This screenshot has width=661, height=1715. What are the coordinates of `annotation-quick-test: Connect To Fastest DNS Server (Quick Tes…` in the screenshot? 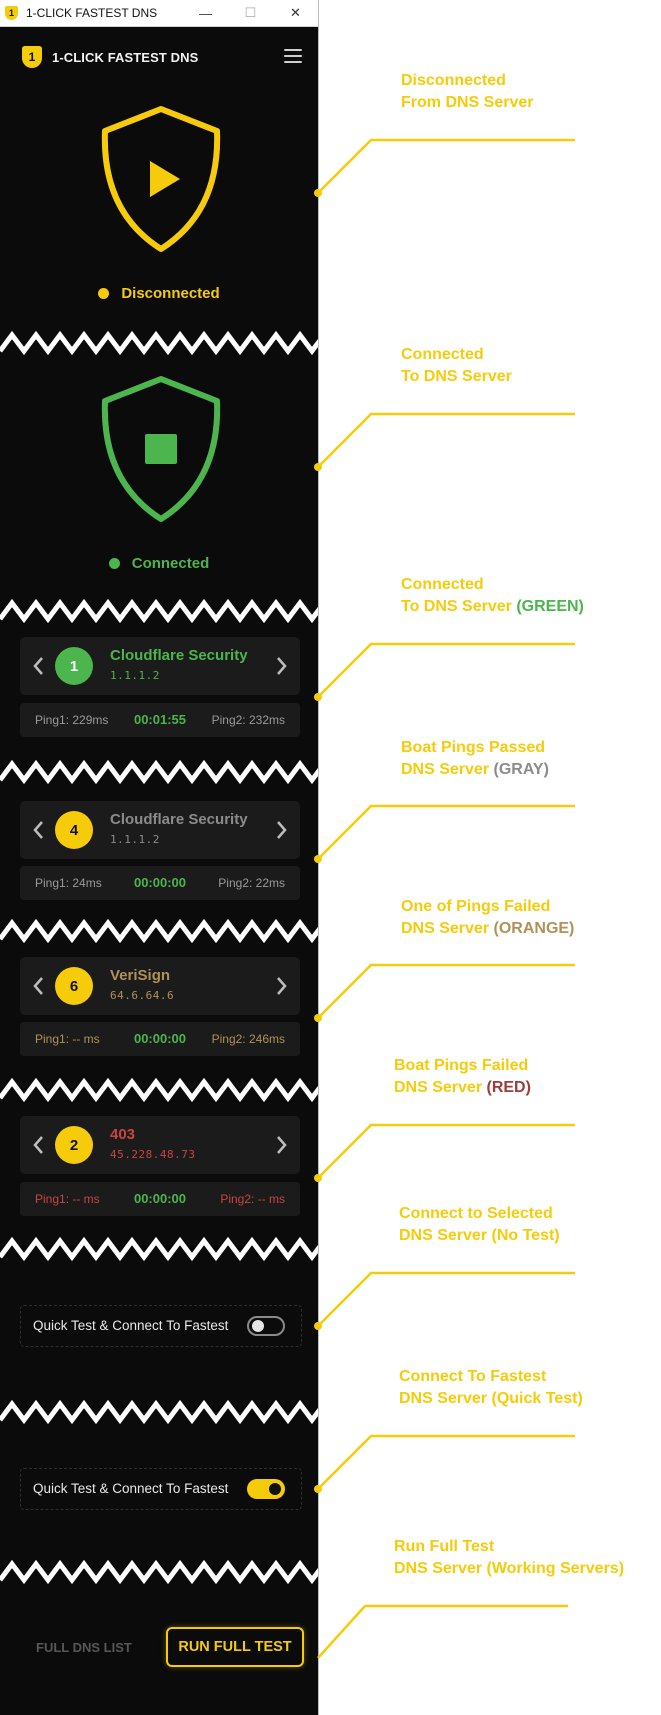 It's located at (491, 1387).